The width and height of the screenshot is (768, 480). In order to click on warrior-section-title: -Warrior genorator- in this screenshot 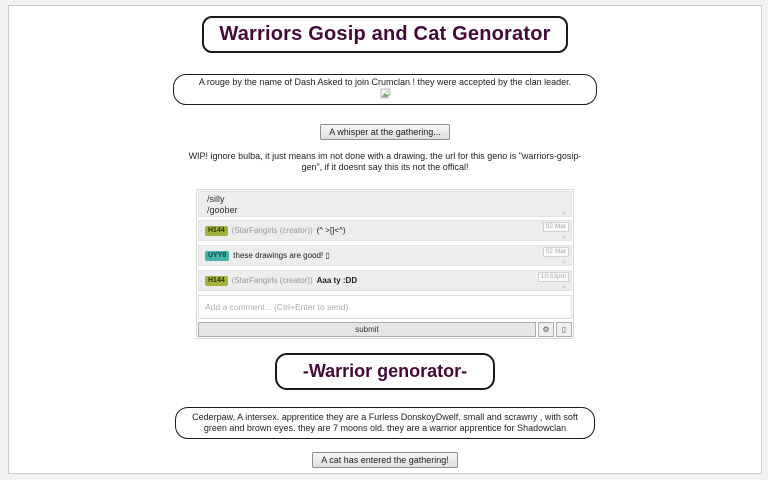, I will do `click(385, 371)`.